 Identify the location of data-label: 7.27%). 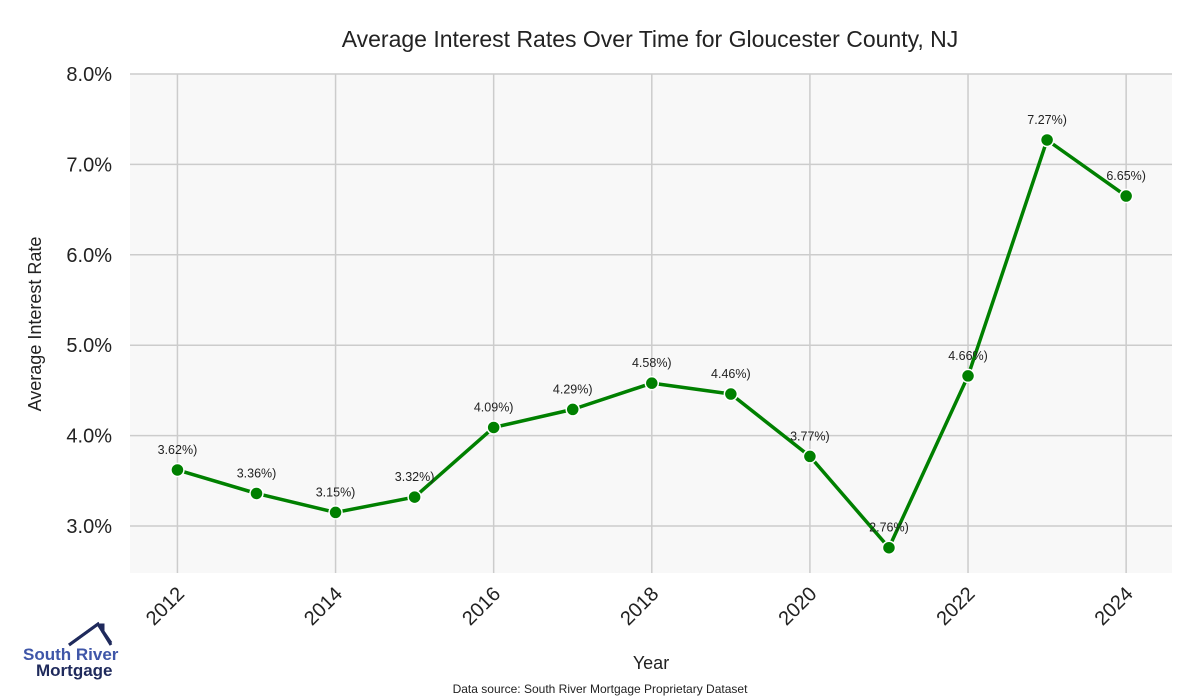
(1047, 120).